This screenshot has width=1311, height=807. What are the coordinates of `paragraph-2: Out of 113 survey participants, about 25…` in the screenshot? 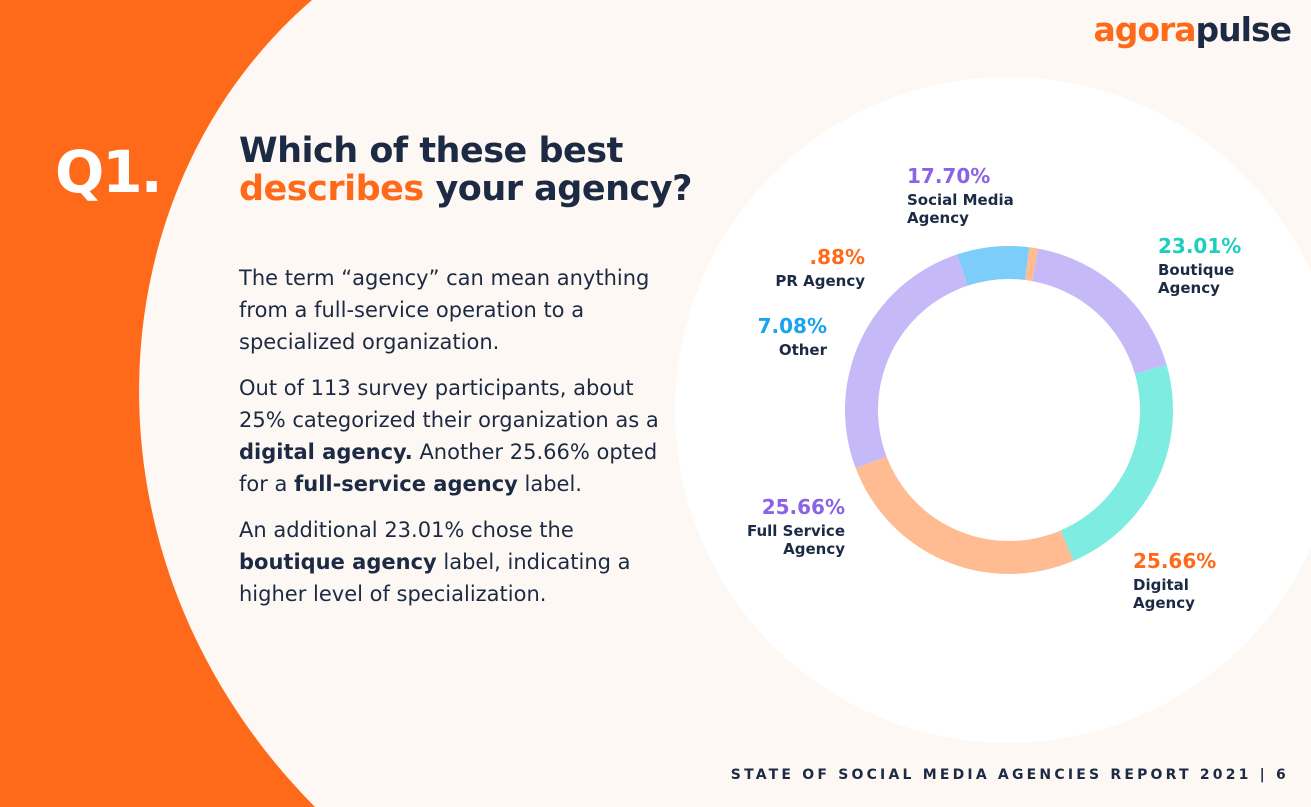 It's located at (459, 436).